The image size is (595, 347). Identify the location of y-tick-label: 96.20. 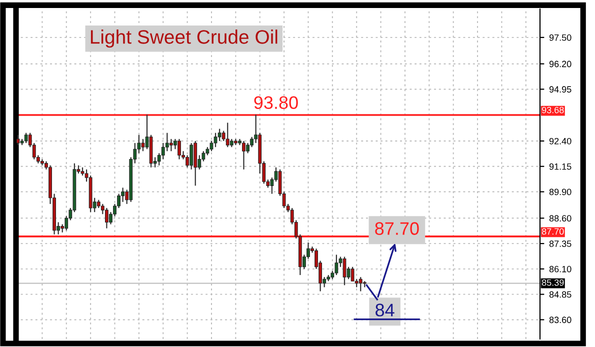
(560, 64).